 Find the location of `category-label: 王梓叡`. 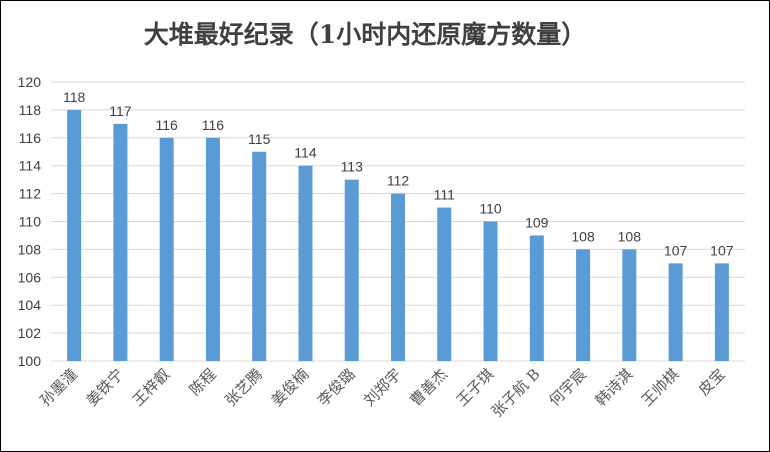

category-label: 王梓叡 is located at coordinates (151, 387).